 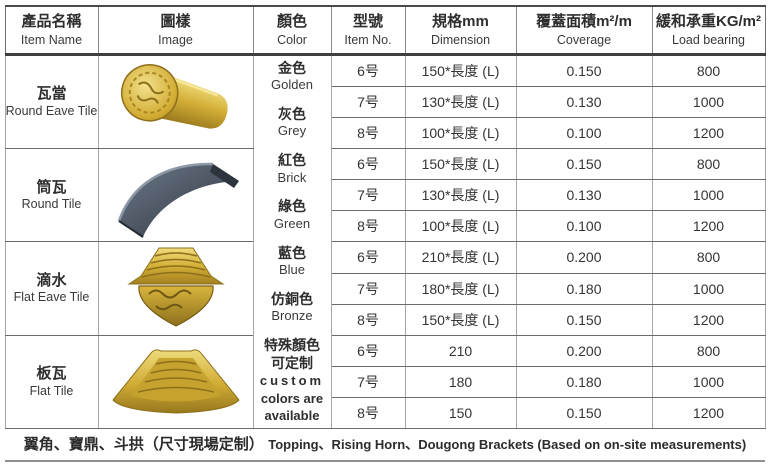 What do you see at coordinates (174, 96) in the screenshot?
I see `round-eave-tile-image` at bounding box center [174, 96].